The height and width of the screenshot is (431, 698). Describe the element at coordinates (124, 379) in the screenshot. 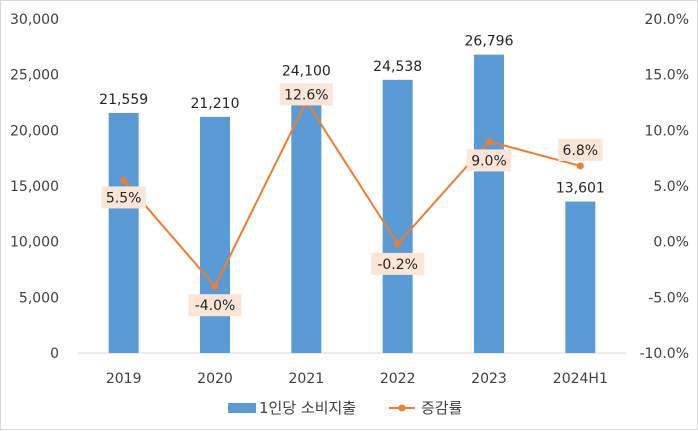

I see `x-tick-label: 2019` at that location.